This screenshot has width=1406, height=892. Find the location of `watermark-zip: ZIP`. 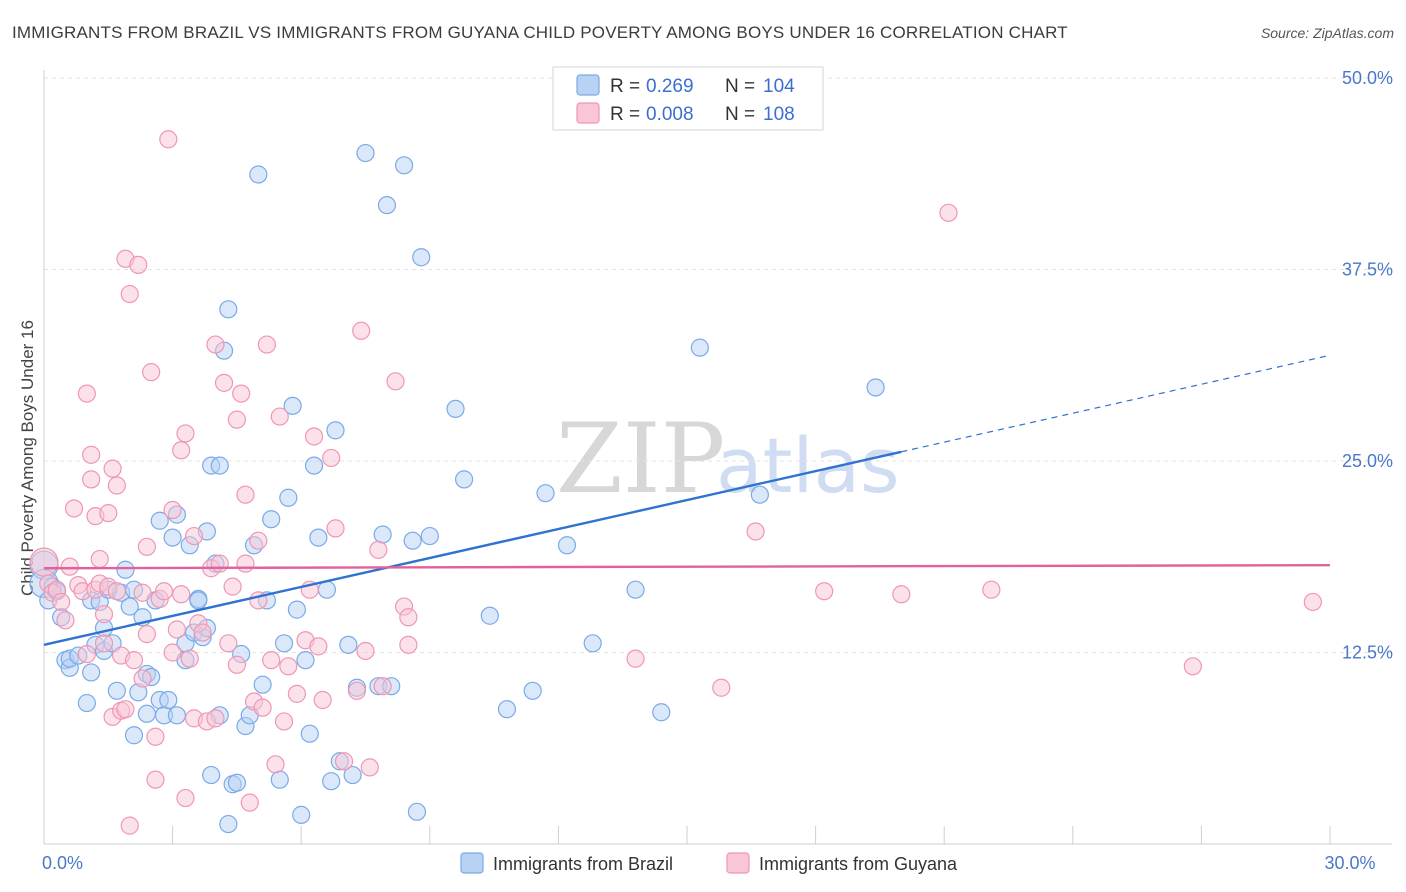

watermark-zip: ZIP is located at coordinates (640, 459).